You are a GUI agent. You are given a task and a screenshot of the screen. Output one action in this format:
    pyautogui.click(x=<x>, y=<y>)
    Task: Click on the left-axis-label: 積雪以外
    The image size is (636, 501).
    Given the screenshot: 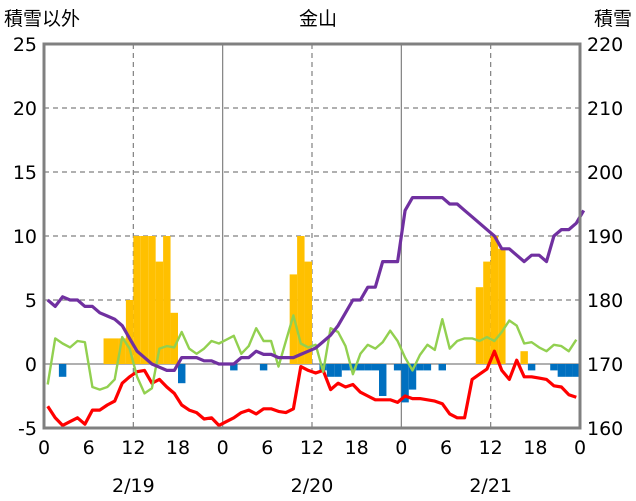 What is the action you would take?
    pyautogui.click(x=42, y=19)
    